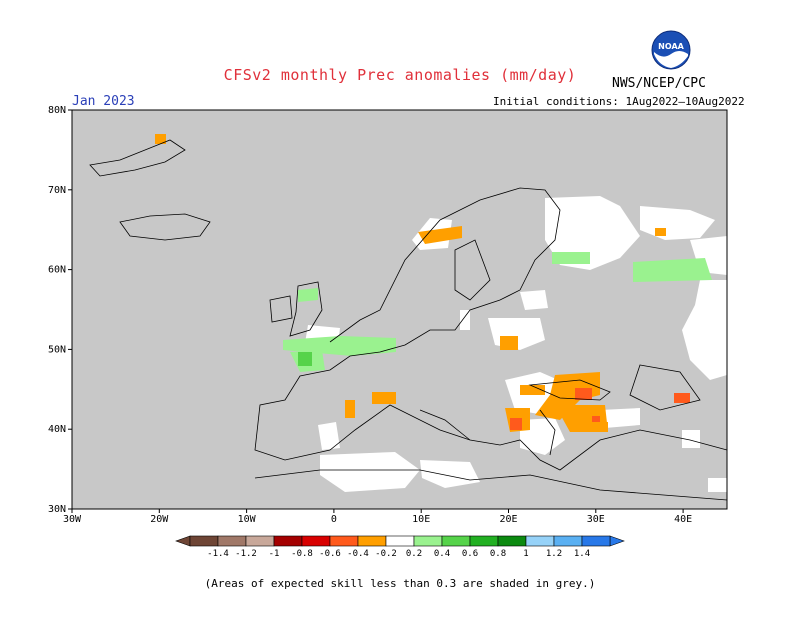  I want to click on colorbar-label: -1, so click(274, 554).